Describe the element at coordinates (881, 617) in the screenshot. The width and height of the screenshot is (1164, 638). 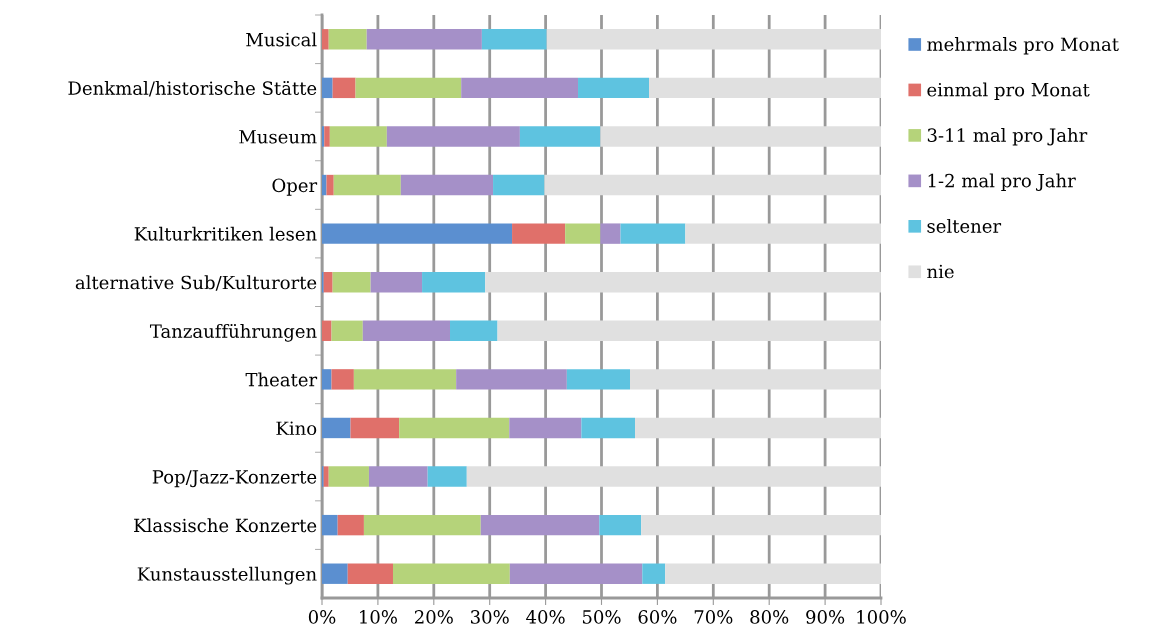
I see `x-tick-label: 100%` at that location.